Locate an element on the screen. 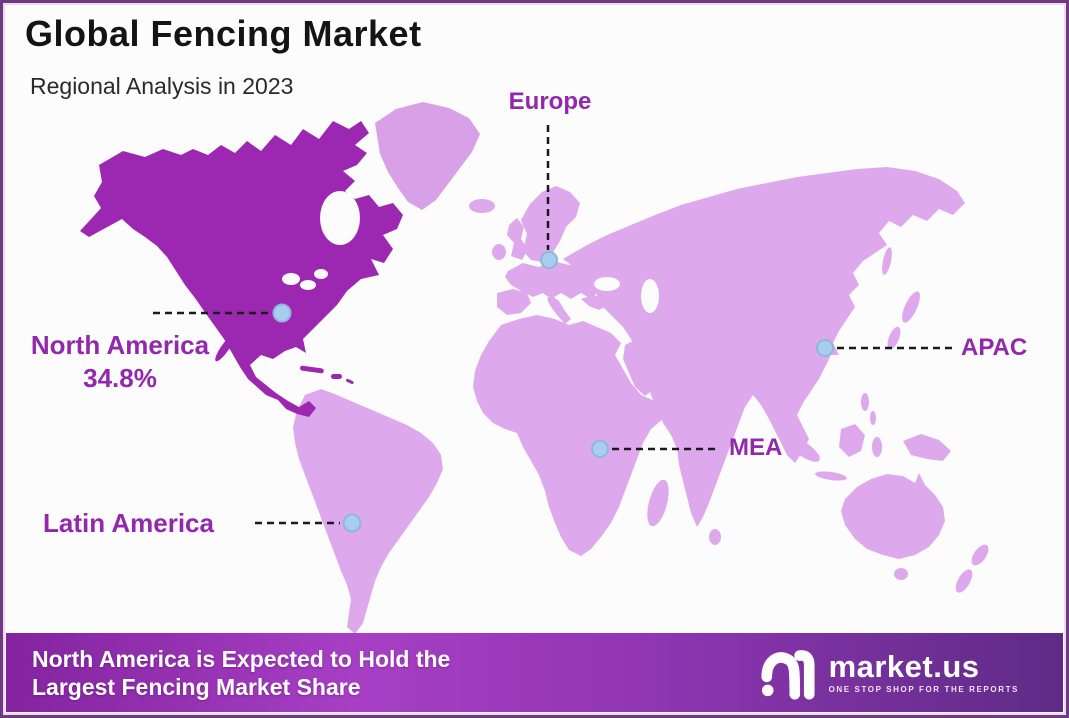  south-america-region is located at coordinates (368, 511).